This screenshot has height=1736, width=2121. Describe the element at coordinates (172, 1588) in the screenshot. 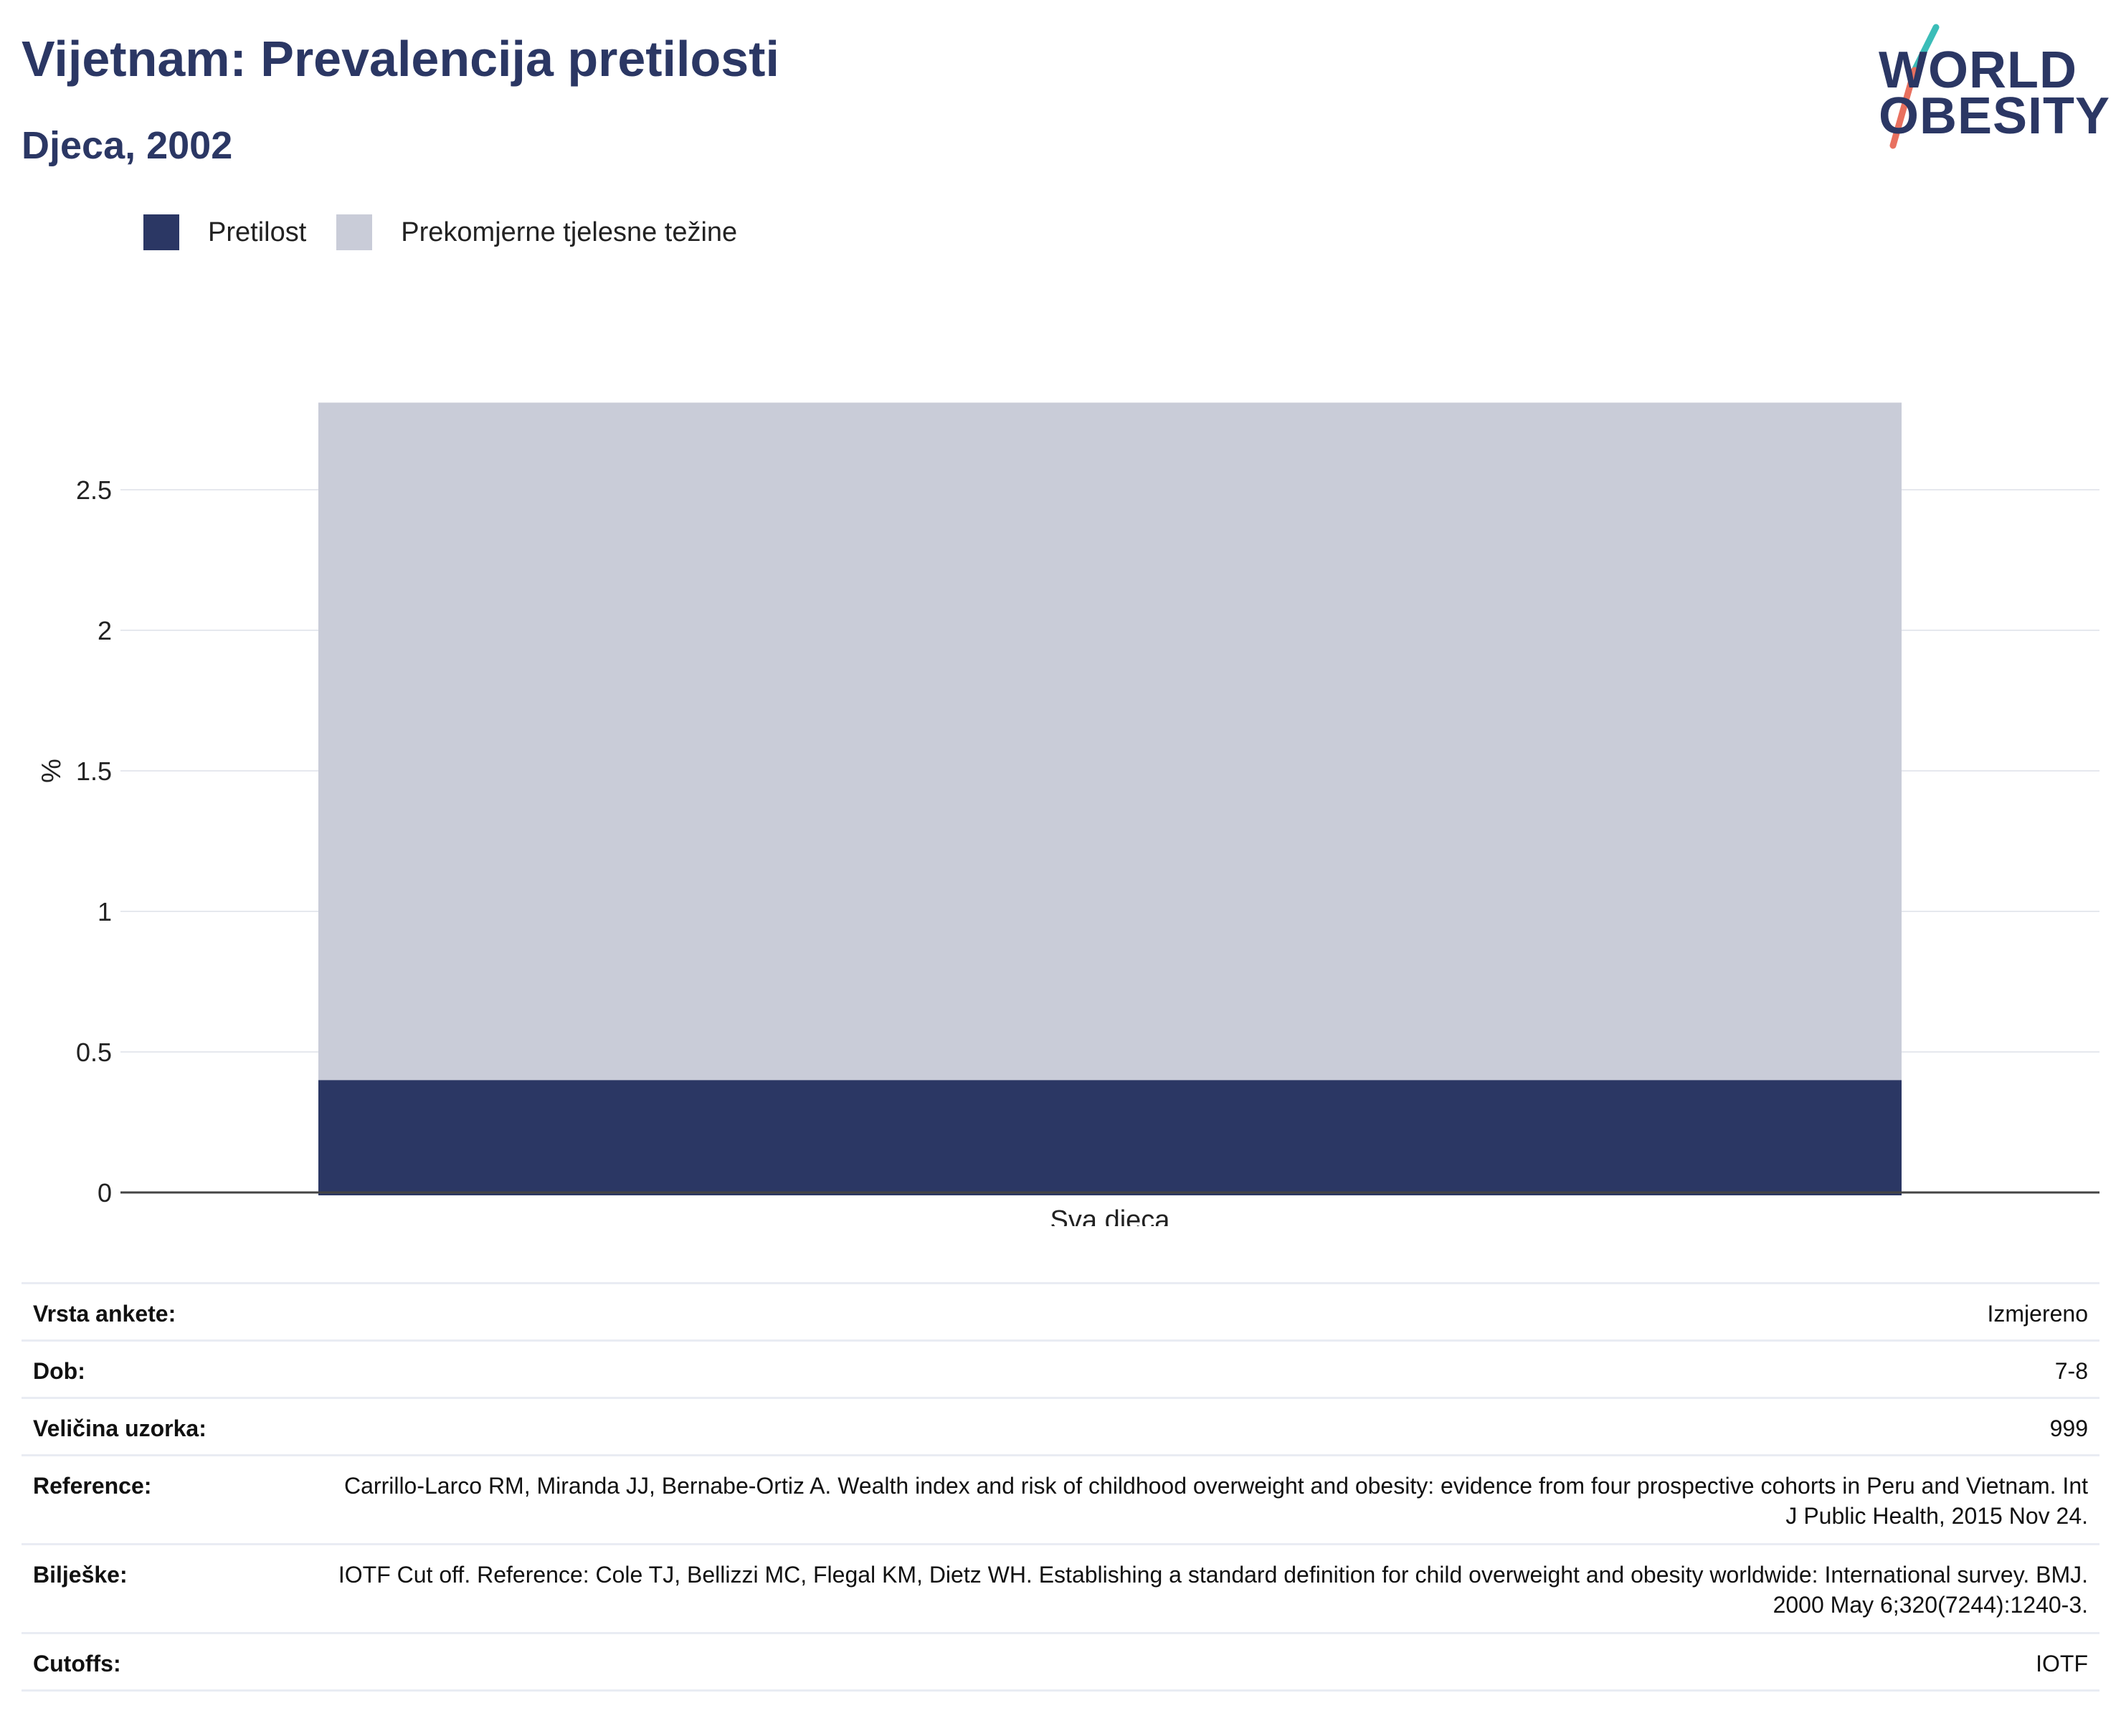

I see `row-label: Bilješke:` at that location.